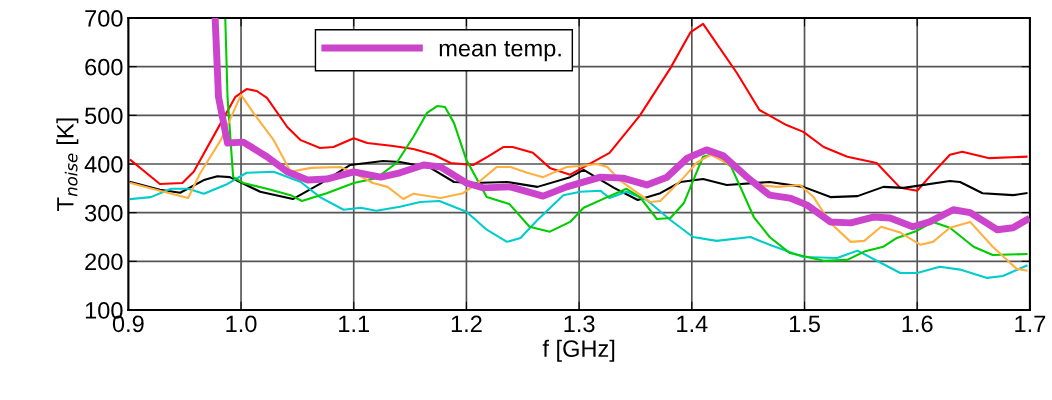  What do you see at coordinates (241, 324) in the screenshot?
I see `x-tick-label: 1.0` at bounding box center [241, 324].